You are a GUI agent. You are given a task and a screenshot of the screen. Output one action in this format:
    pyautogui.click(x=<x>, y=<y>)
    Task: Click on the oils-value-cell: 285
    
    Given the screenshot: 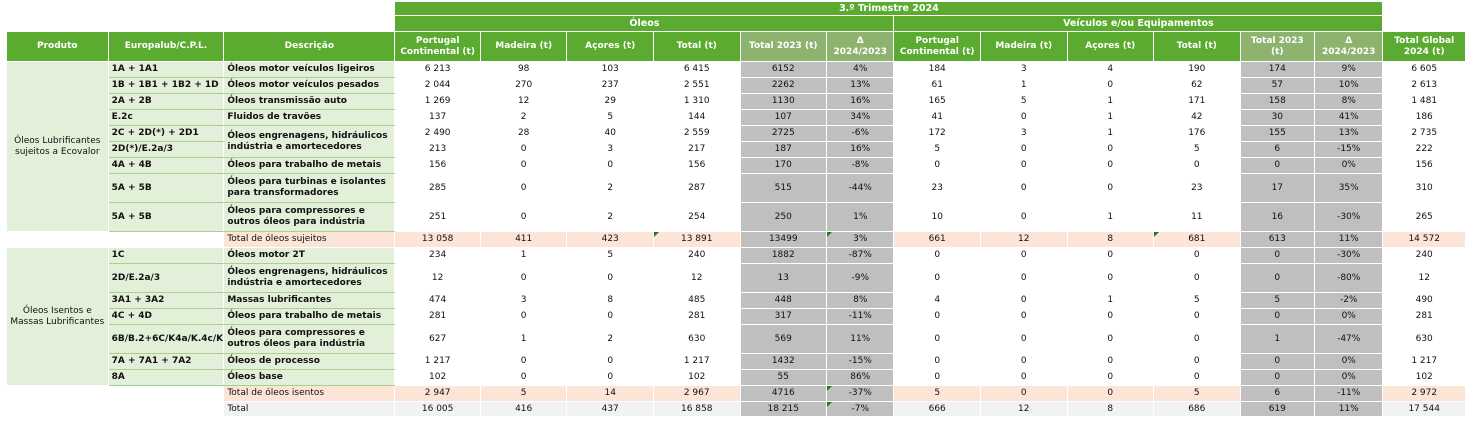 What is the action you would take?
    pyautogui.click(x=437, y=188)
    